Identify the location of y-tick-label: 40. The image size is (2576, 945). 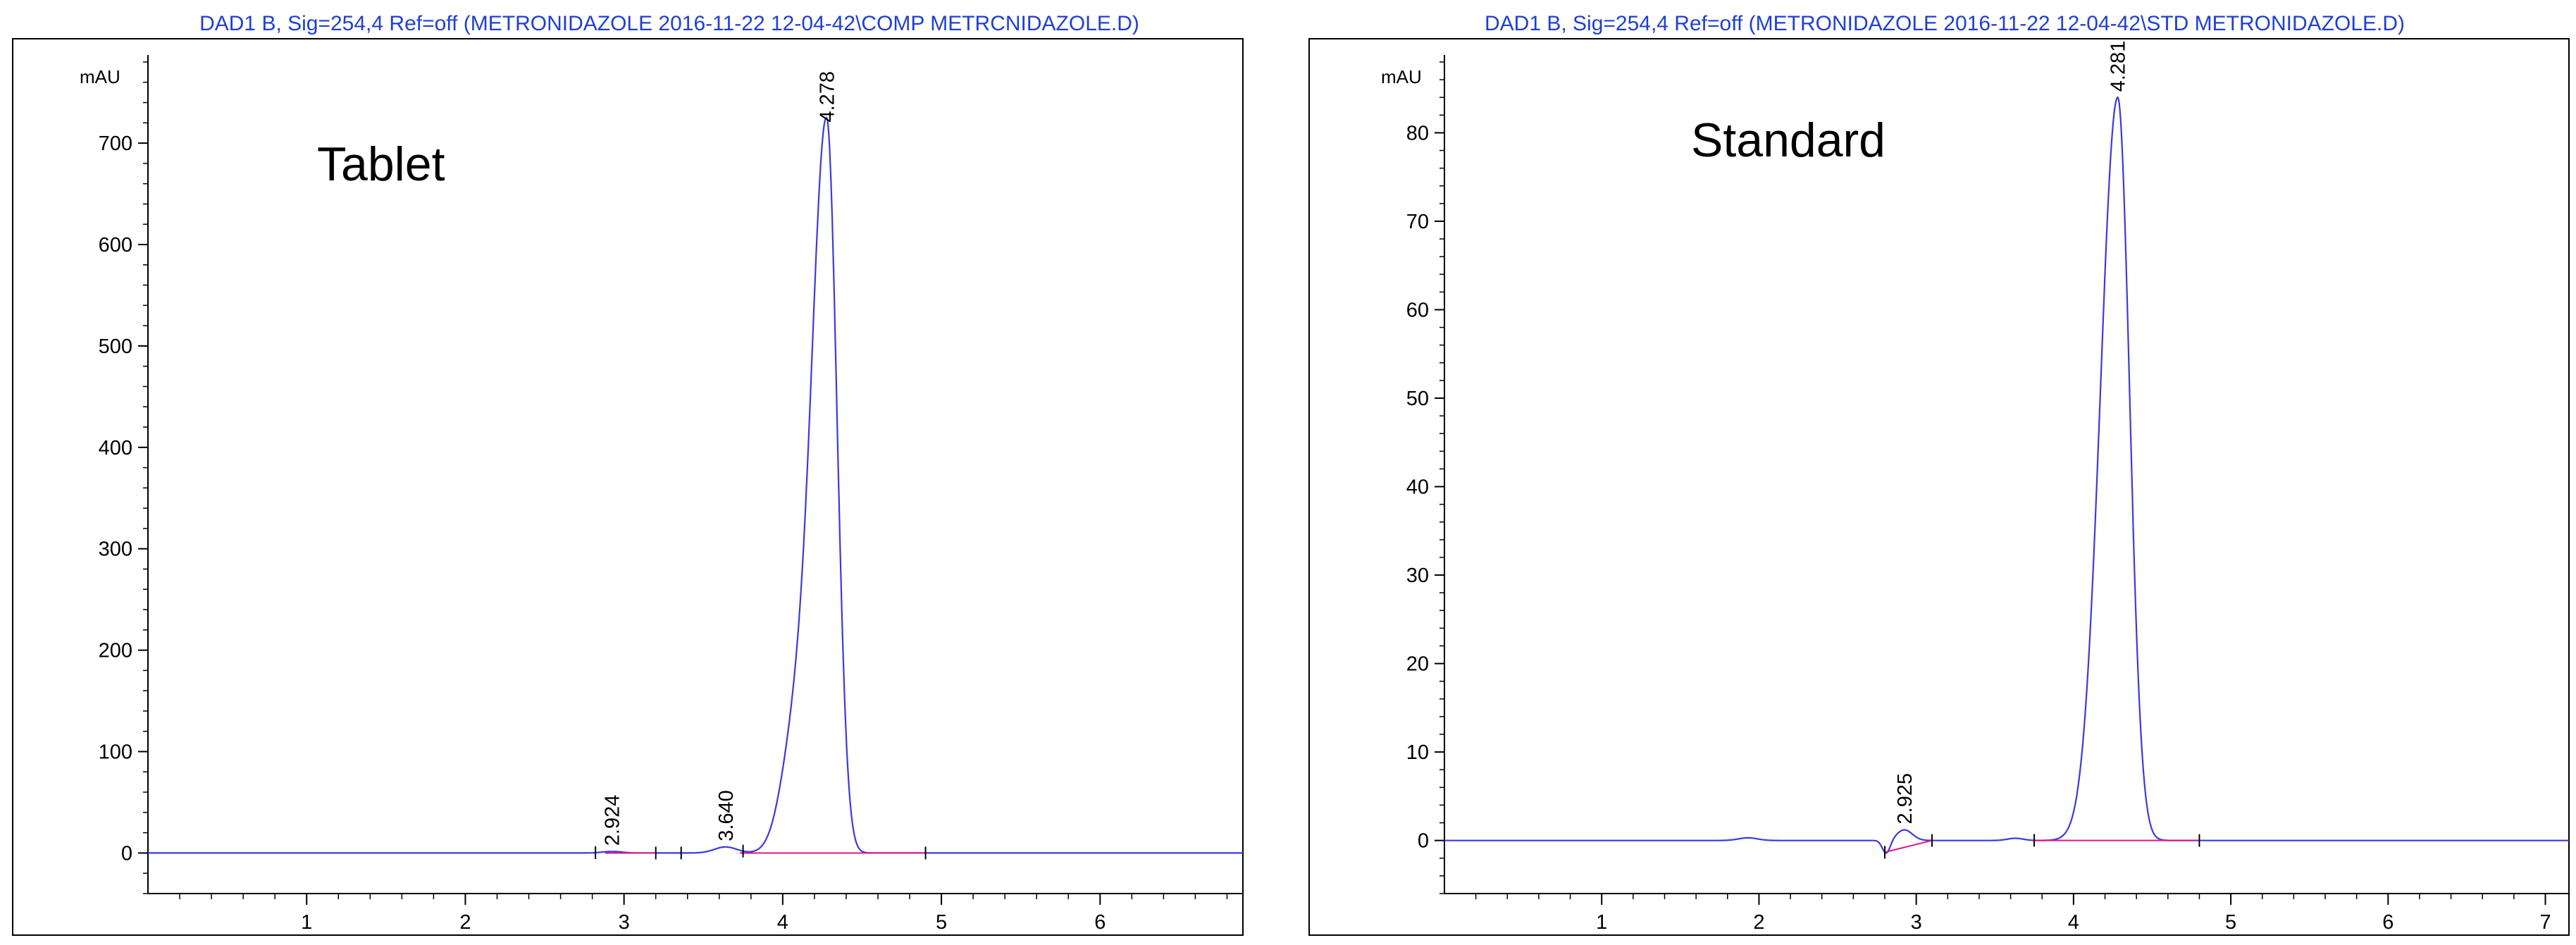
(1417, 487).